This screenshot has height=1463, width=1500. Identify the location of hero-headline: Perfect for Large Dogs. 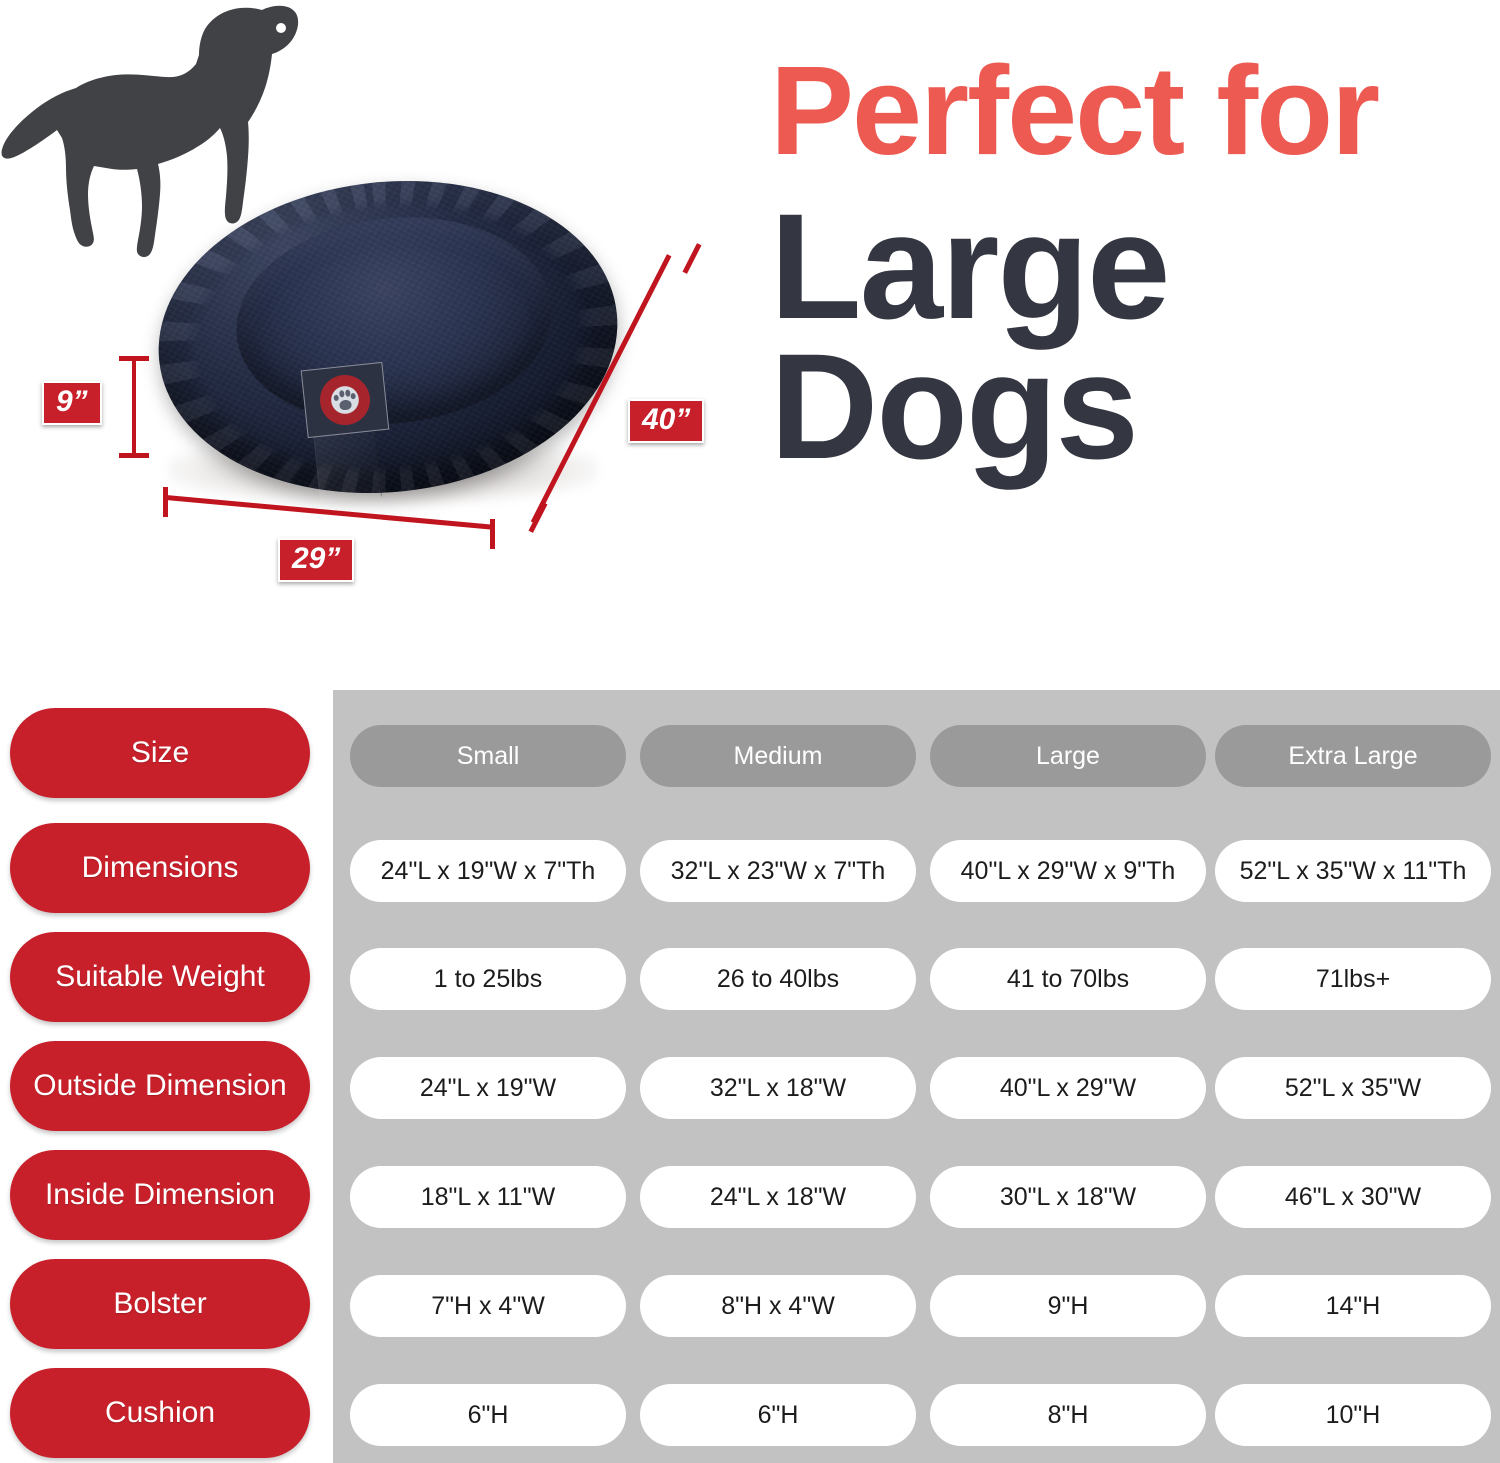
(1130, 265).